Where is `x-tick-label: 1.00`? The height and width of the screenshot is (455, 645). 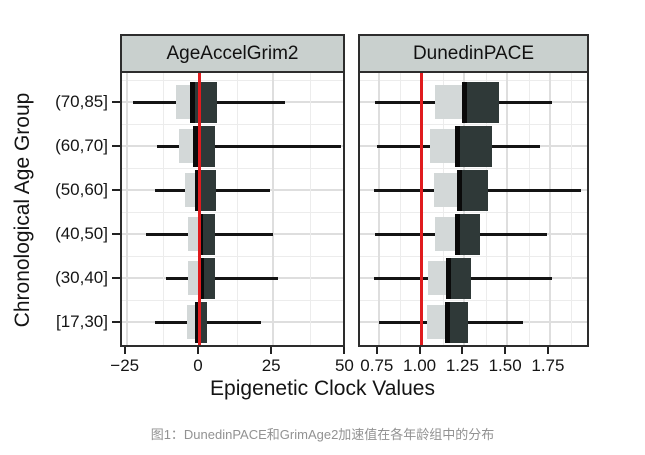
x-tick-label: 1.00 is located at coordinates (420, 365).